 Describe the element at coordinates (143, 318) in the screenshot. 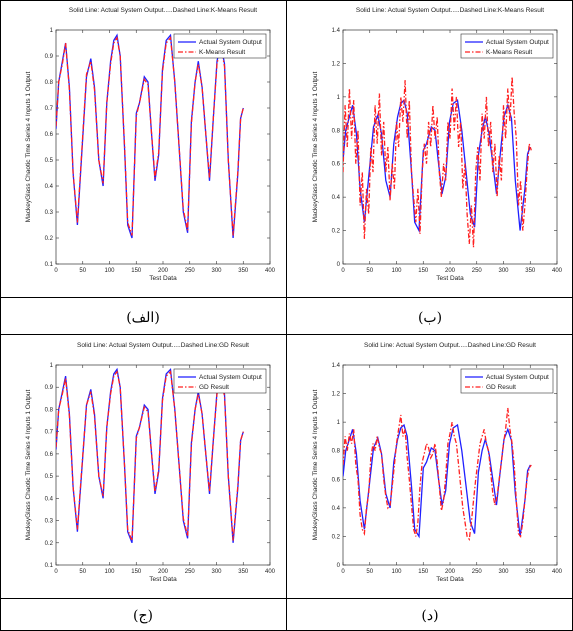

I see `caption-alef: (الف)` at that location.